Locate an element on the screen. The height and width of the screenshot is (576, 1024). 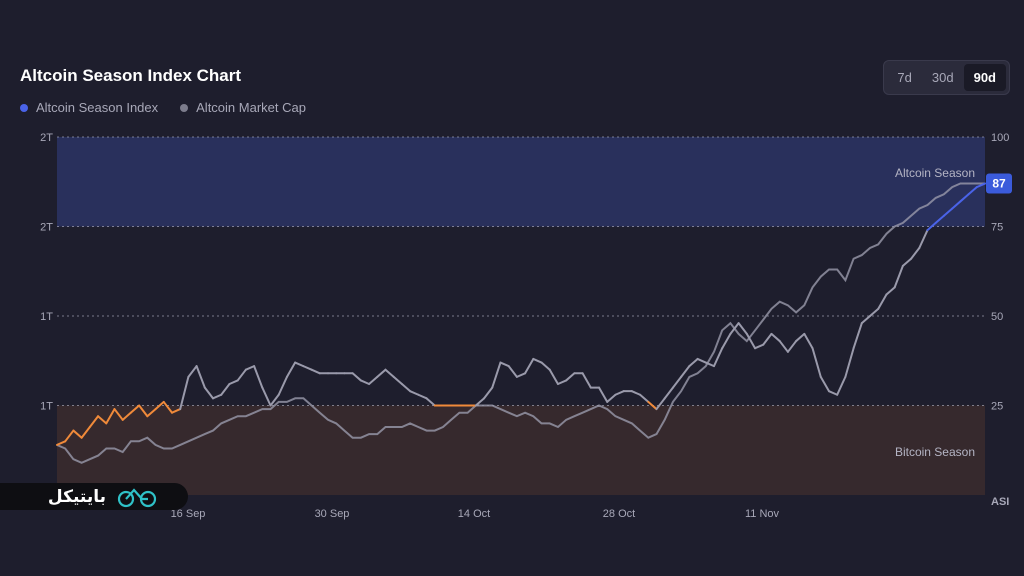
x-tick-label: 14 Oct is located at coordinates (474, 514).